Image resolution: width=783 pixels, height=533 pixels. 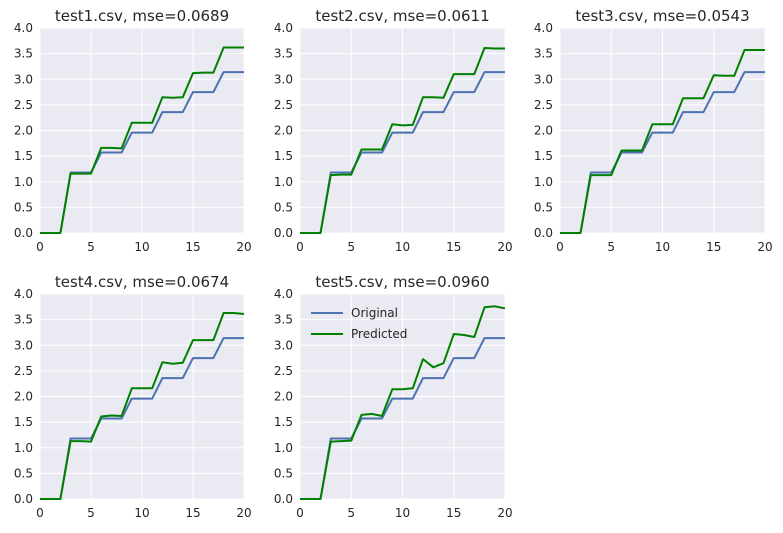 I want to click on subplot-title: test4.csv, mse=0.0674, so click(x=142, y=282).